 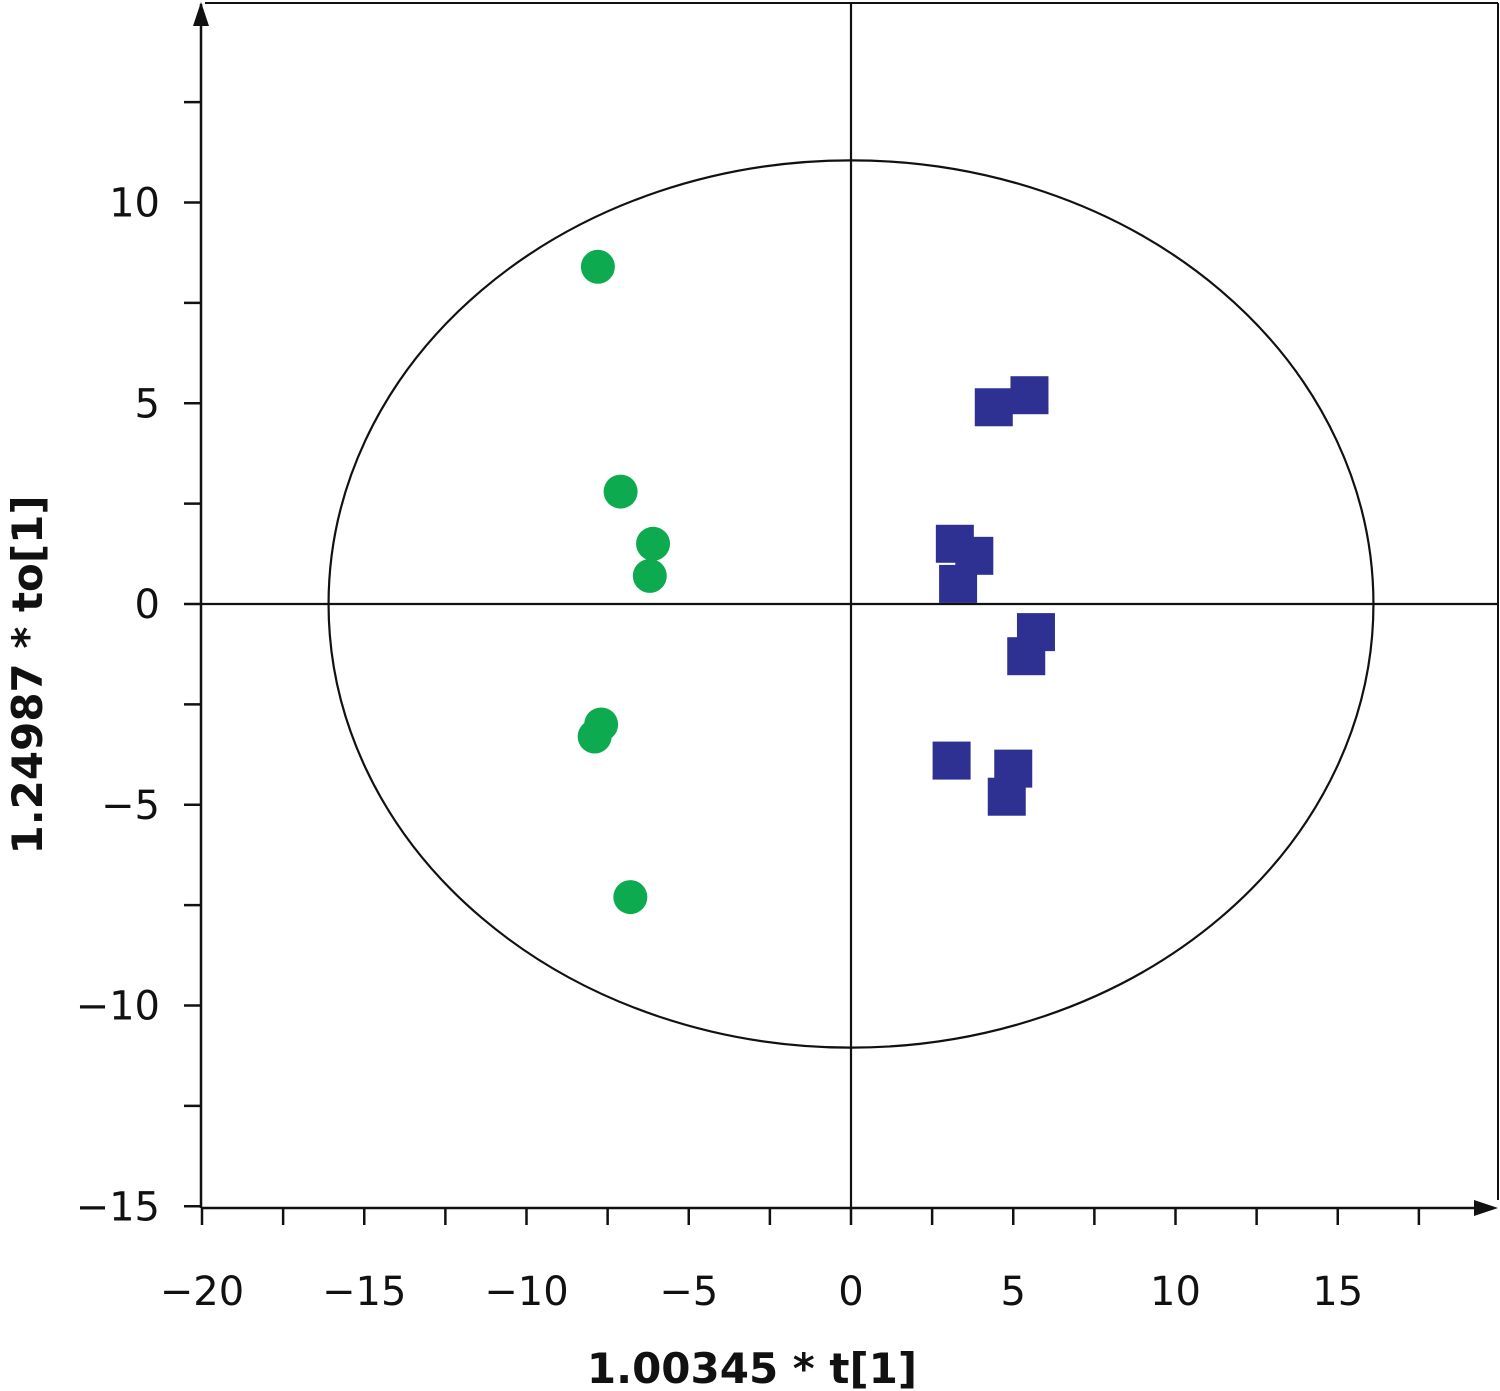 What do you see at coordinates (134, 204) in the screenshot?
I see `y-tick-label: 10` at bounding box center [134, 204].